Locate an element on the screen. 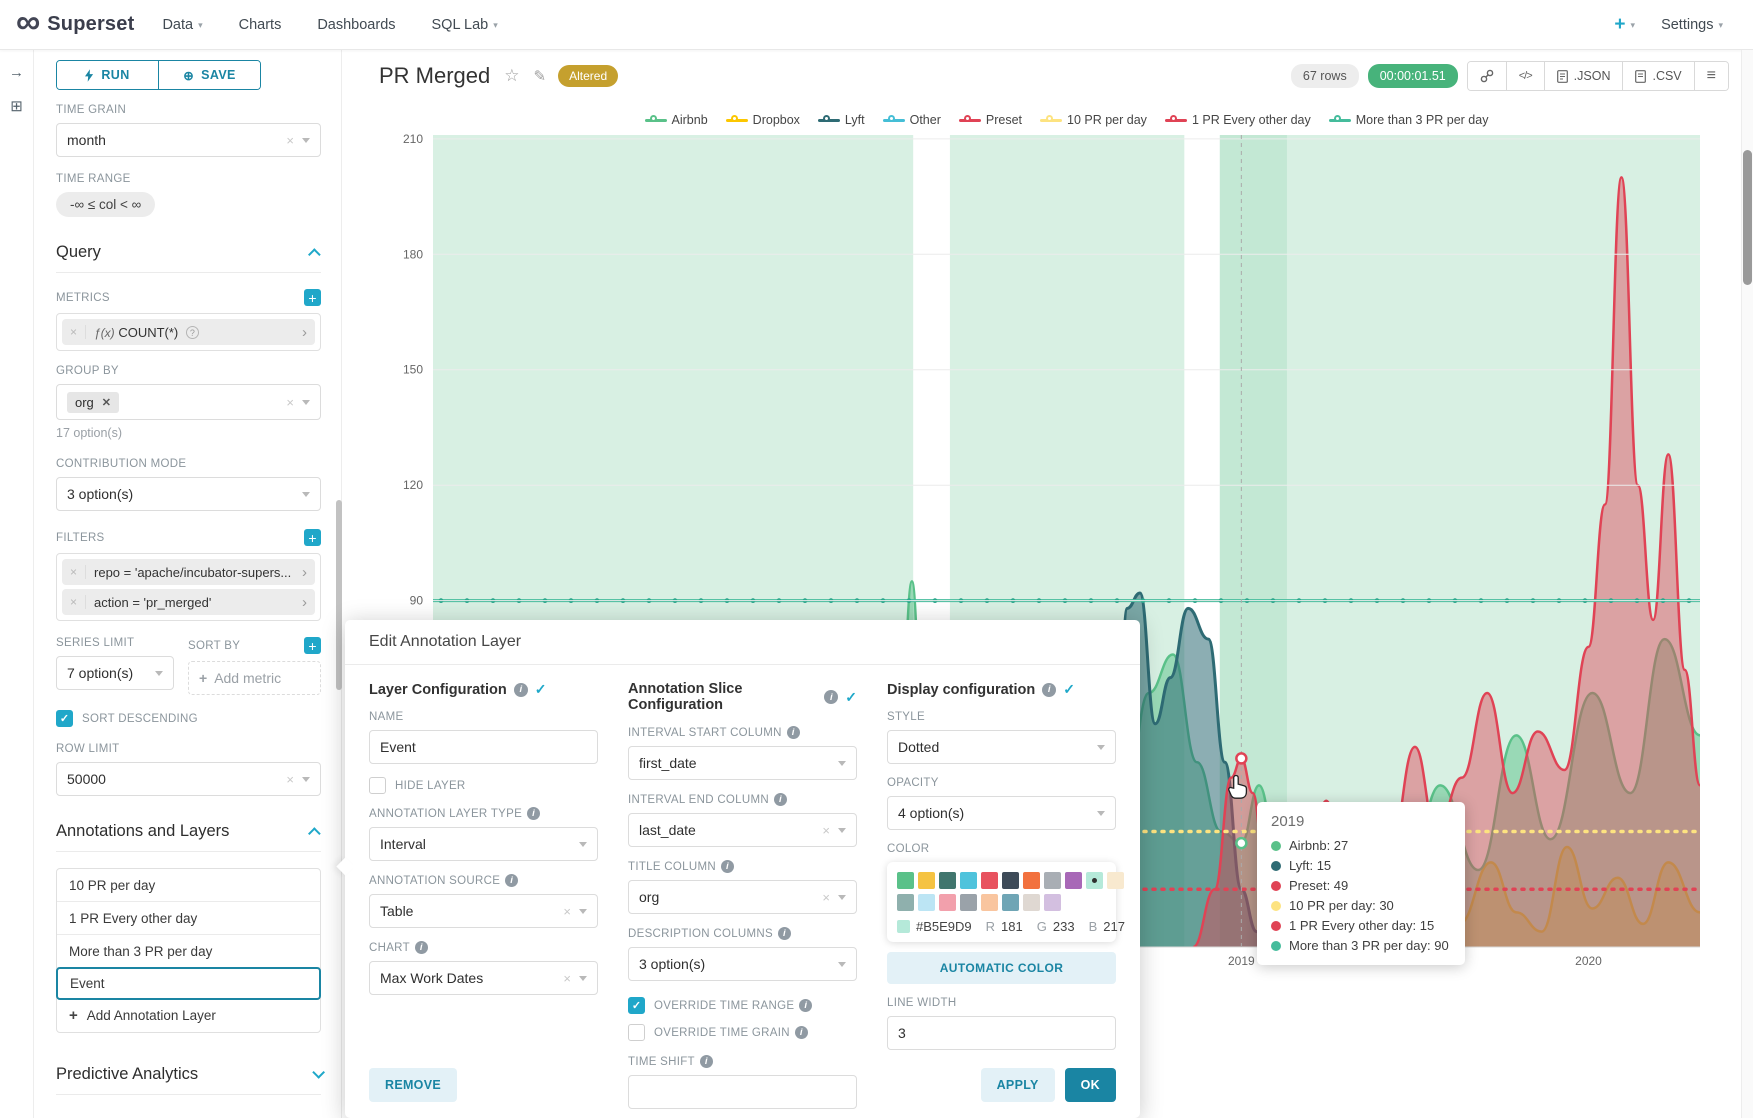 Image resolution: width=1753 pixels, height=1118 pixels. name-input is located at coordinates (483, 747).